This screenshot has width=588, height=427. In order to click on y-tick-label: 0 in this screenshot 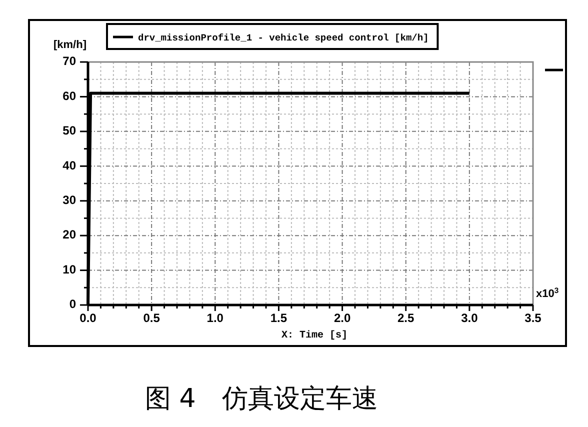, I will do `click(72, 304)`.